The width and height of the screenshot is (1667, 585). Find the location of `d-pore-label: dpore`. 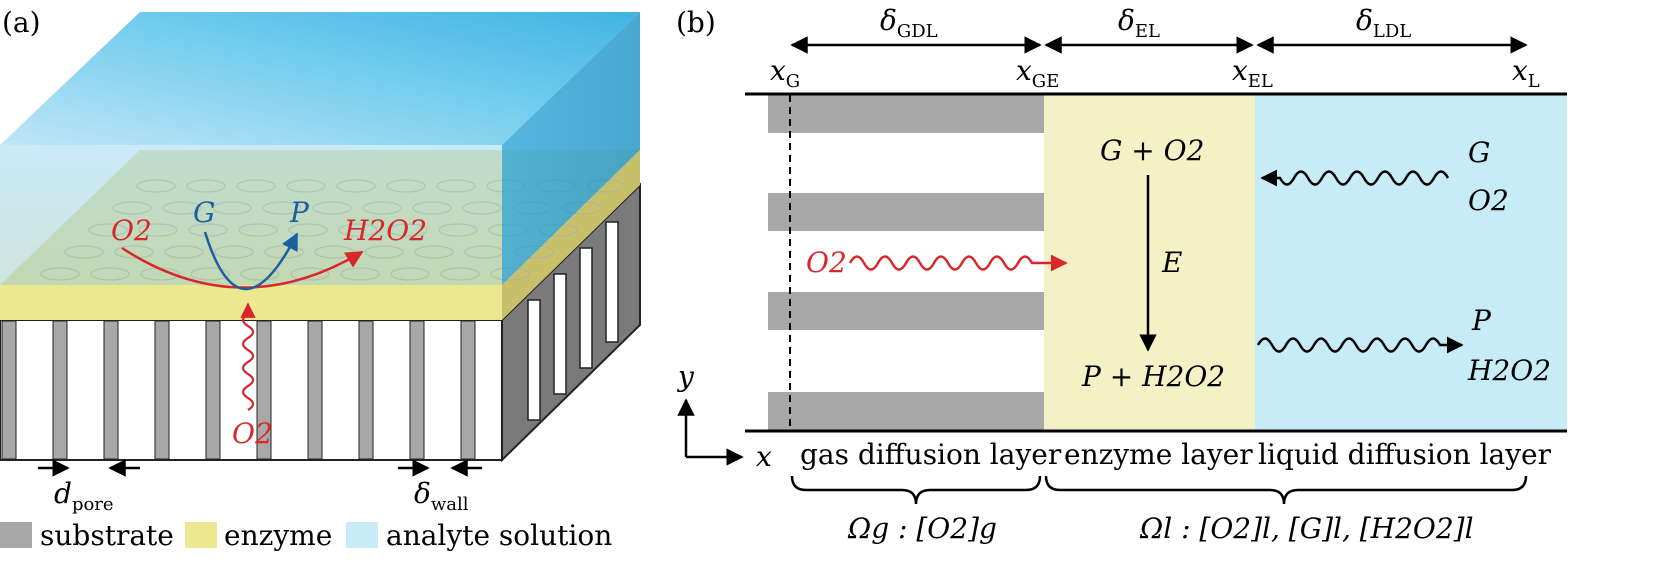

d-pore-label: dpore is located at coordinates (84, 496).